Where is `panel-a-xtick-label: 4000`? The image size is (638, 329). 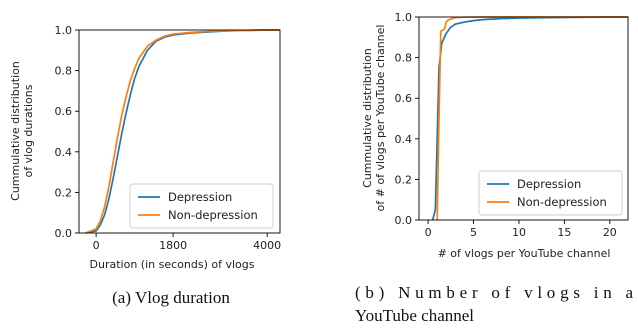 panel-a-xtick-label: 4000 is located at coordinates (267, 245).